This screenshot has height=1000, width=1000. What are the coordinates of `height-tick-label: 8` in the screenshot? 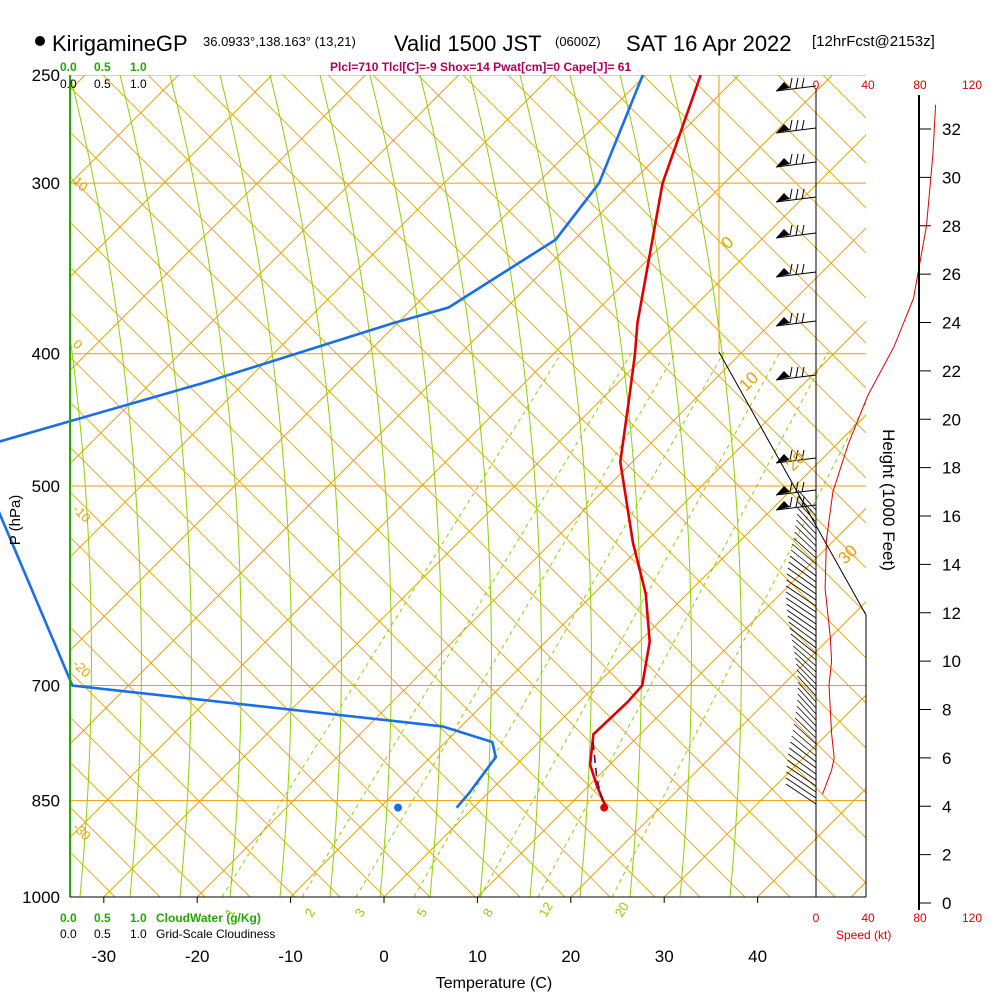 It's located at (946, 710).